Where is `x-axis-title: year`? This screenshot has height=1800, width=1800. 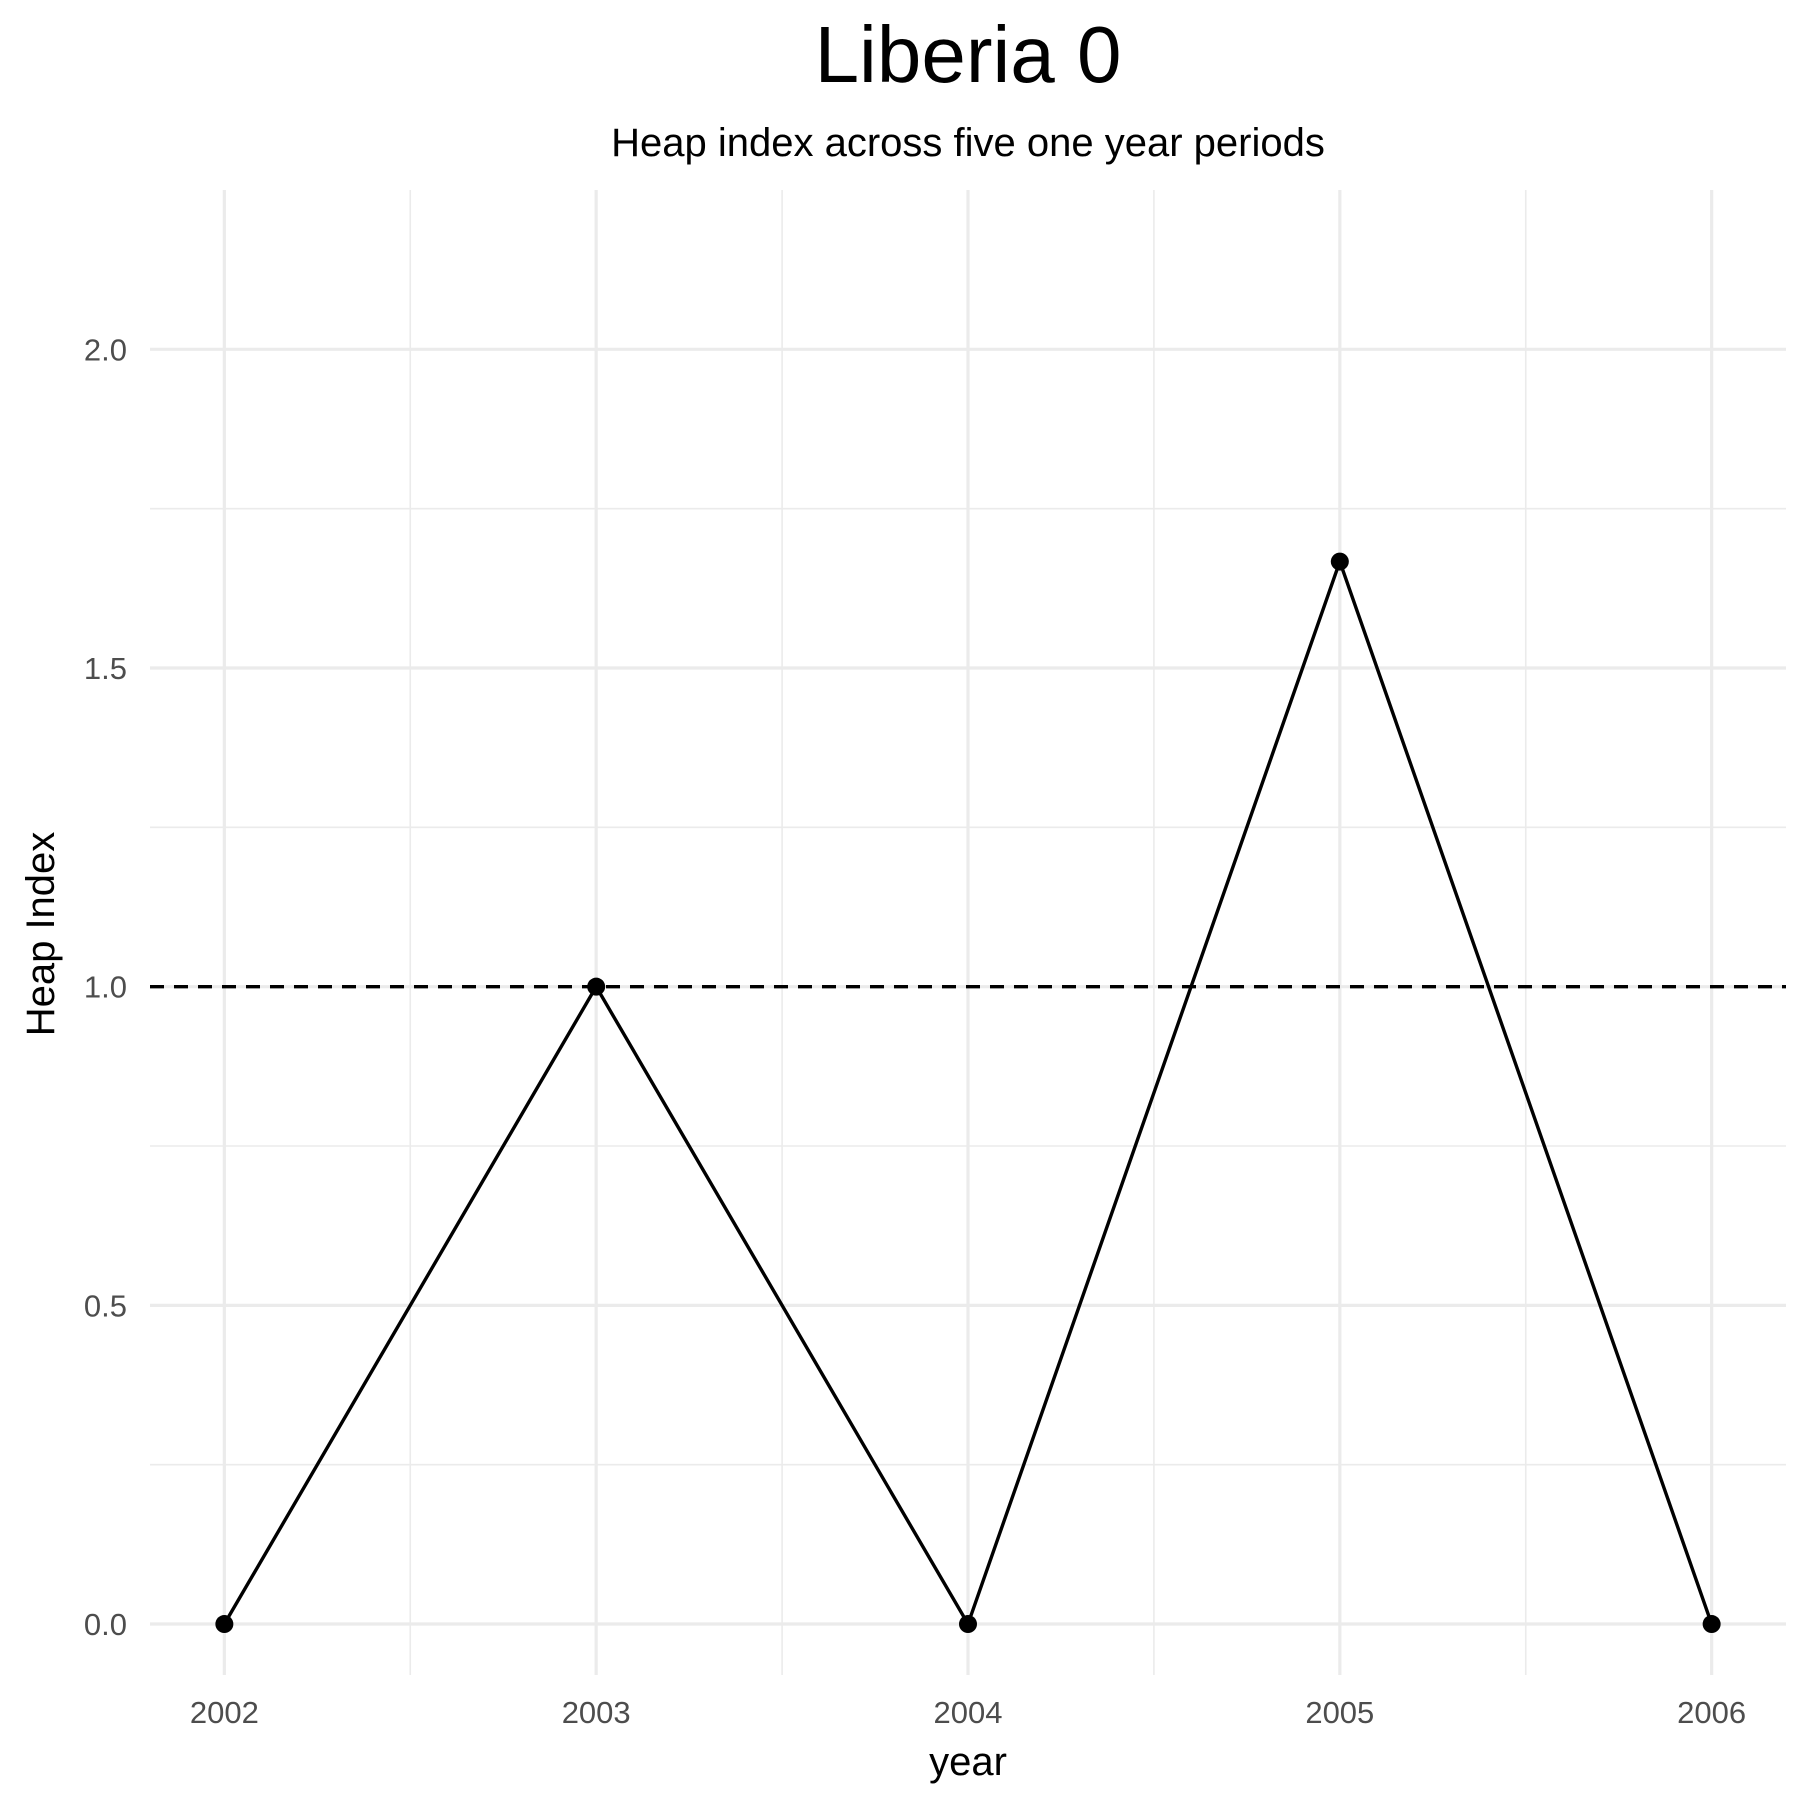
x-axis-title: year is located at coordinates (968, 1762).